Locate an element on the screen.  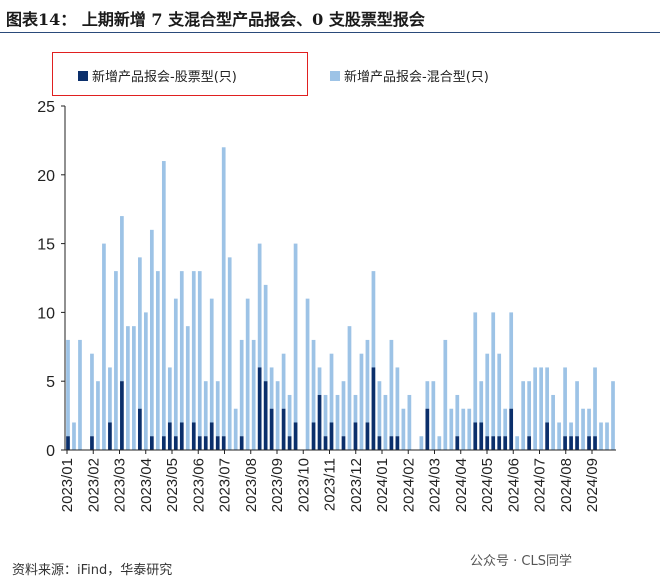
x-tick-label: 2024/04 is located at coordinates (461, 485).